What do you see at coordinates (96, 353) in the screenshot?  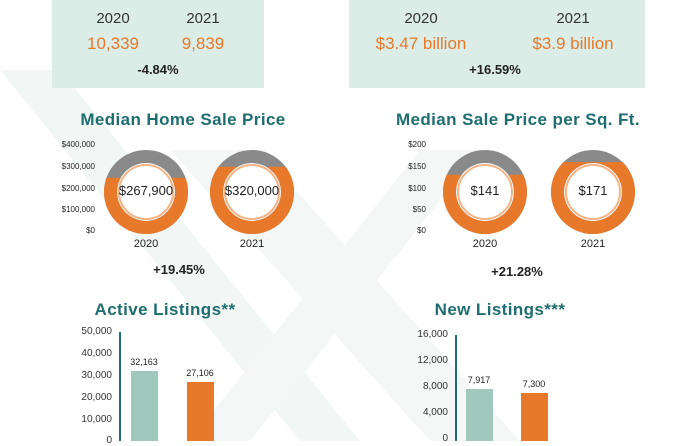 I see `active-listings-tick: 40,000` at bounding box center [96, 353].